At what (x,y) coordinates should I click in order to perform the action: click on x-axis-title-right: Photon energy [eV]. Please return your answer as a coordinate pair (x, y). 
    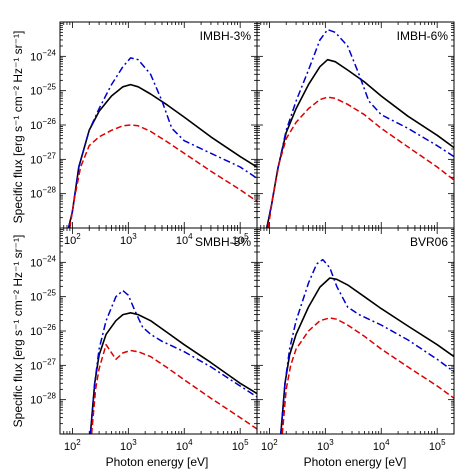
    Looking at the image, I should click on (355, 462).